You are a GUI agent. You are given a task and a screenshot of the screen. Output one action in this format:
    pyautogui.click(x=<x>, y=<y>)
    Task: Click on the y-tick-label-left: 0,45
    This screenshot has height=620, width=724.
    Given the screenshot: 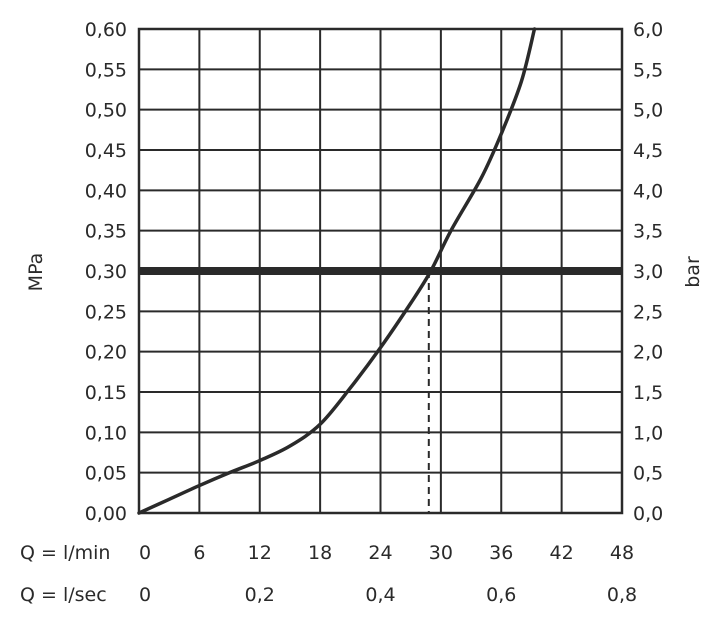 What is the action you would take?
    pyautogui.click(x=106, y=151)
    